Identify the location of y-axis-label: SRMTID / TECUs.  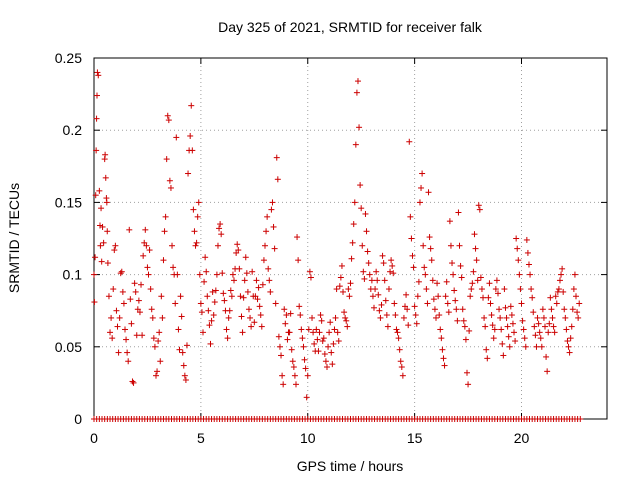
(14, 238).